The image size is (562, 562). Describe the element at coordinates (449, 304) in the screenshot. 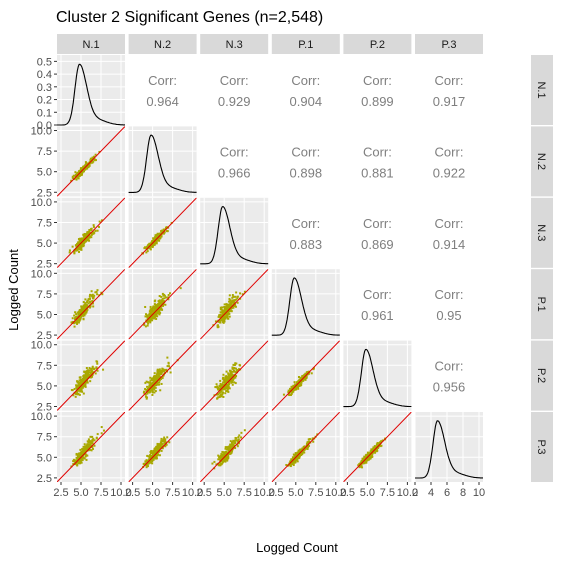

I see `panel: Corr: 0.95` at that location.